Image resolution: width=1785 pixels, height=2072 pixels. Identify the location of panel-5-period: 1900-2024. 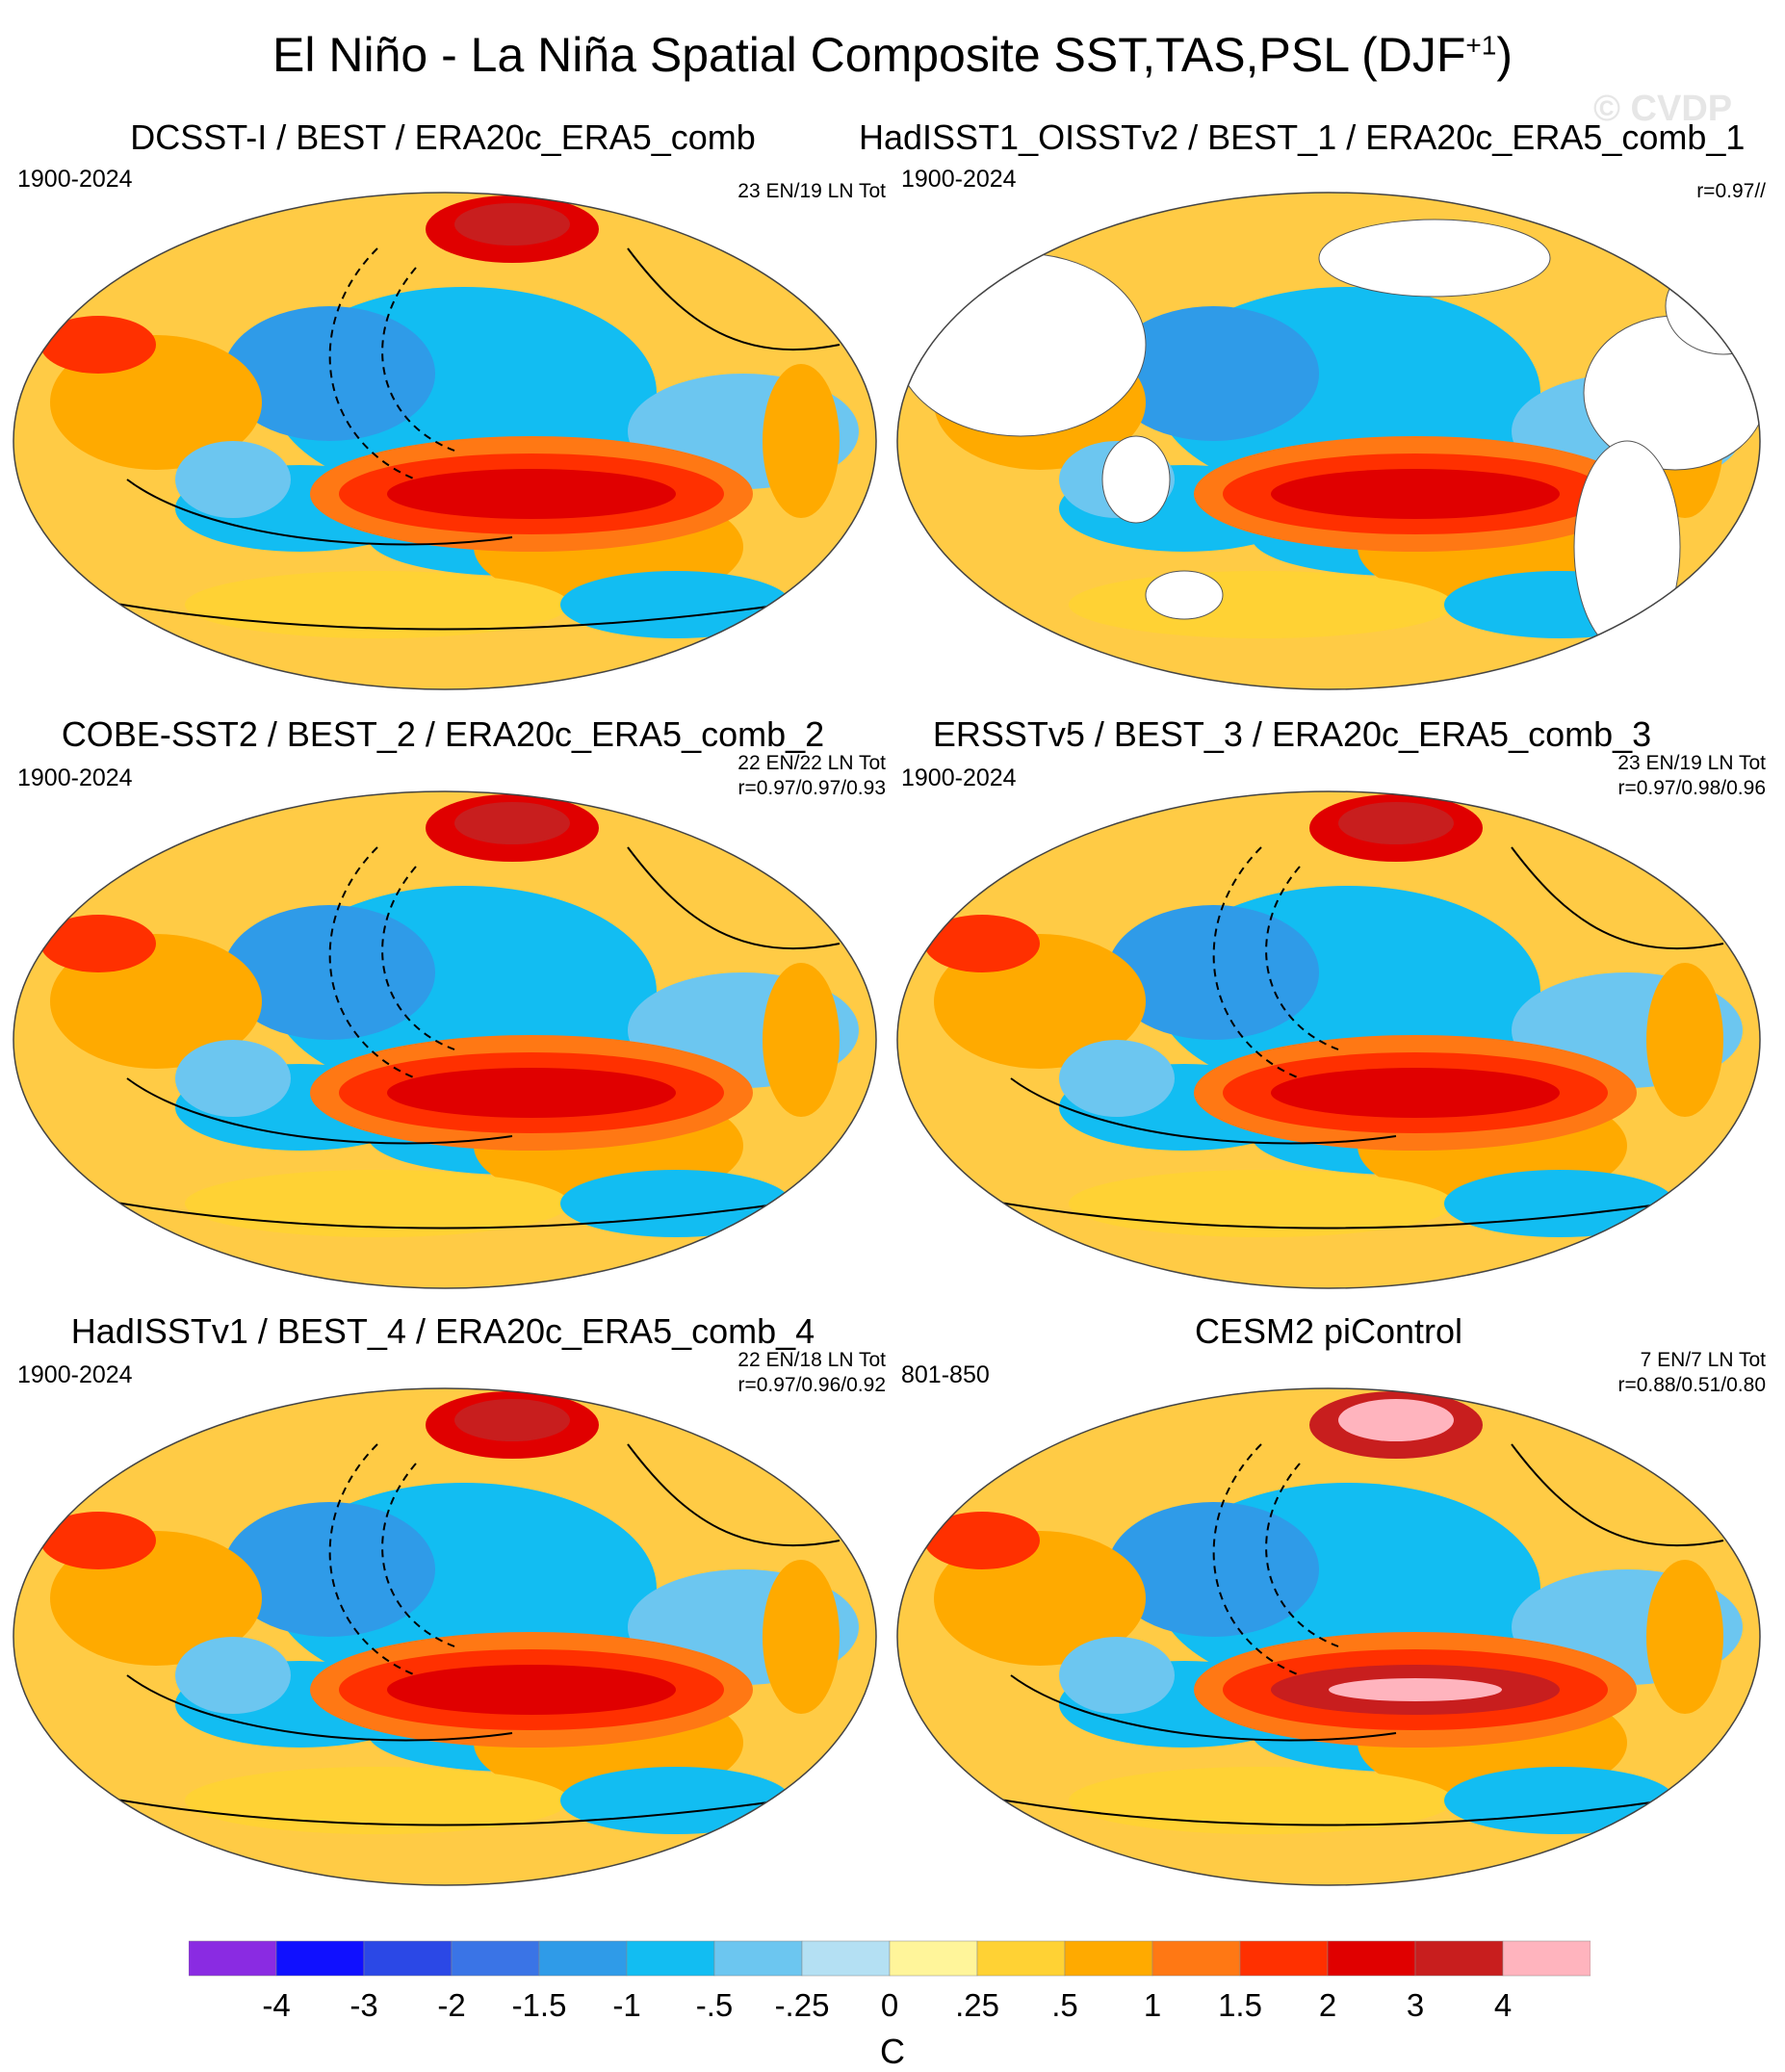
(75, 1374).